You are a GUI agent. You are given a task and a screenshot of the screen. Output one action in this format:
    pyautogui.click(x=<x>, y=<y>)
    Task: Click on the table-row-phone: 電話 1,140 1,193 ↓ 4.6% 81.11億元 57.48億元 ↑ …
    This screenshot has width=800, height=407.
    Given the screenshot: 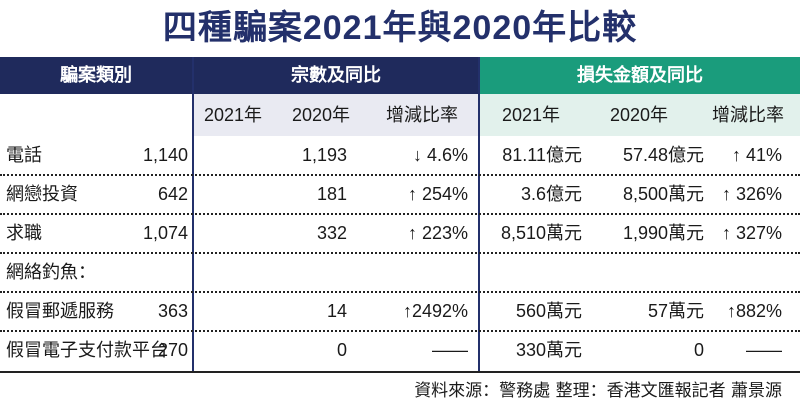 What is the action you would take?
    pyautogui.click(x=400, y=155)
    